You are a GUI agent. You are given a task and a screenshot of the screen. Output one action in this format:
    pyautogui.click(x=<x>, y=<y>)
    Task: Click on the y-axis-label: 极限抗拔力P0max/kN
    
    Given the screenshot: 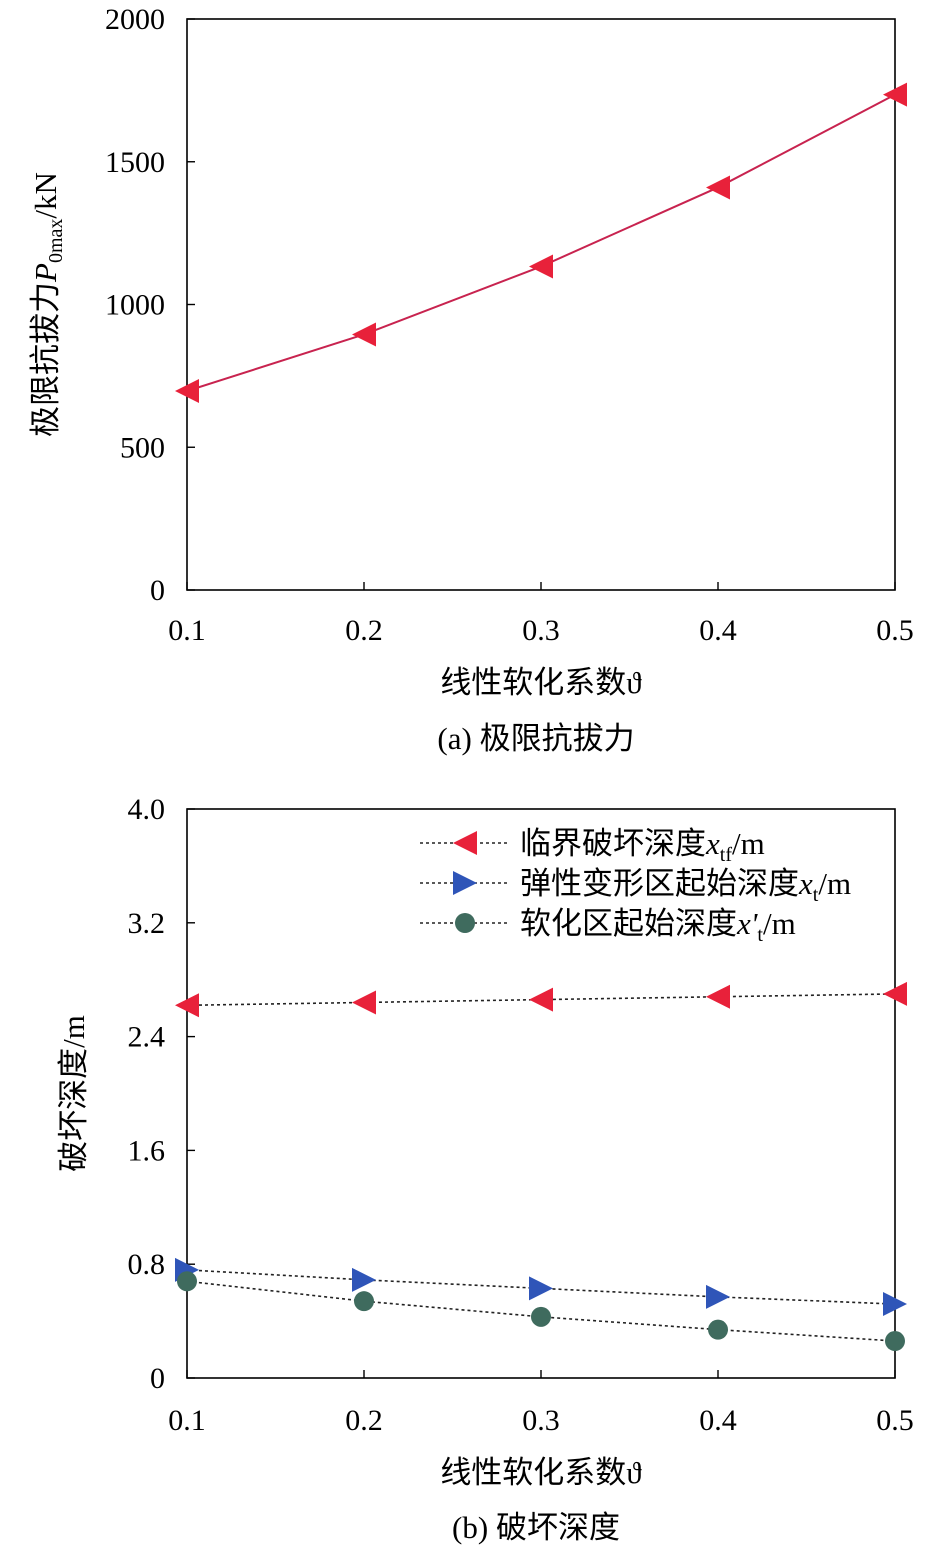 What is the action you would take?
    pyautogui.click(x=47, y=304)
    